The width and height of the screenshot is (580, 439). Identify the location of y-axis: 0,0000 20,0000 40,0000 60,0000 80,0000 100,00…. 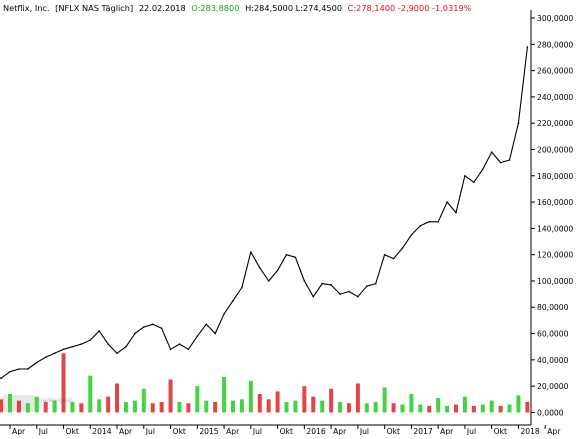
(552, 215).